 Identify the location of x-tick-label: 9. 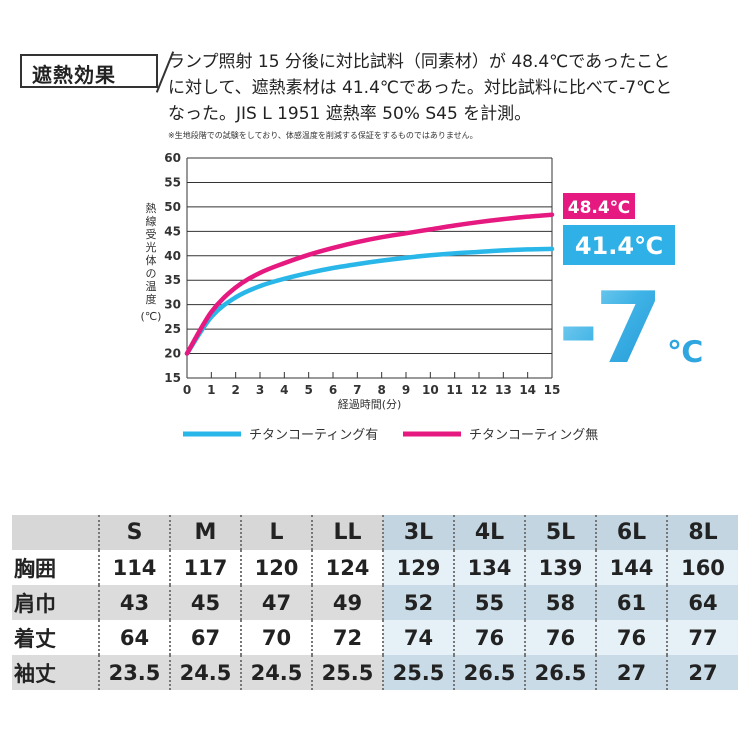
(406, 390).